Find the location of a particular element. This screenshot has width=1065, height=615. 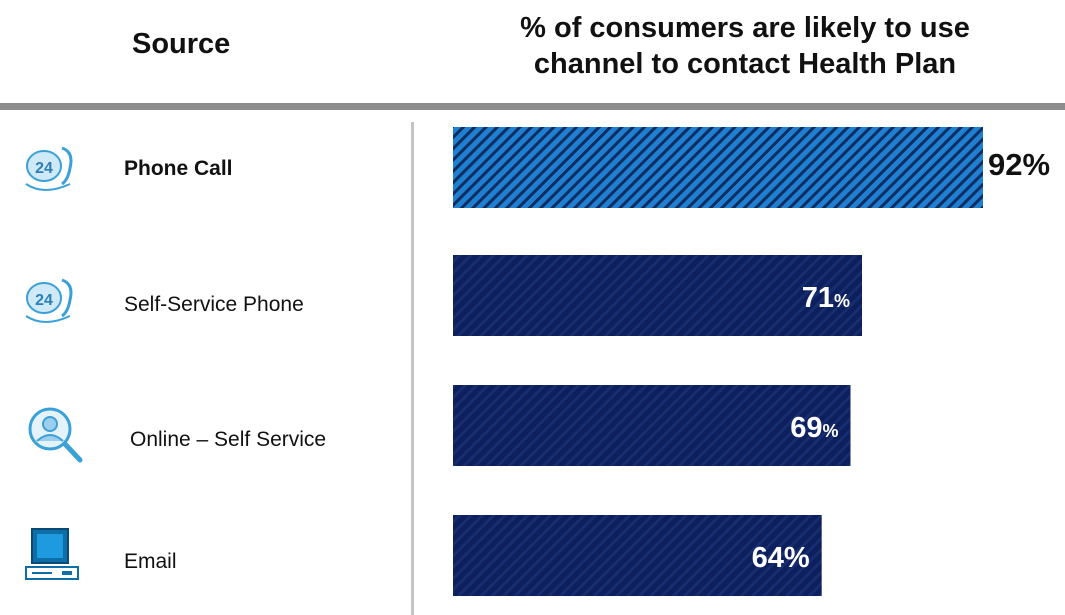

row-label-online-self-service: Online – Self Service is located at coordinates (228, 439).